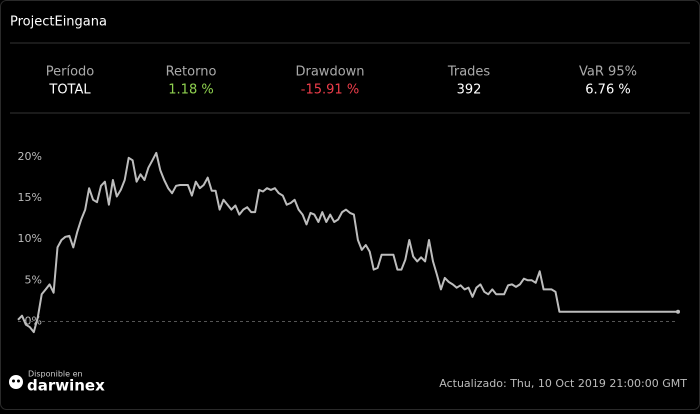 The height and width of the screenshot is (414, 700). Describe the element at coordinates (678, 311) in the screenshot. I see `end-dot` at that location.